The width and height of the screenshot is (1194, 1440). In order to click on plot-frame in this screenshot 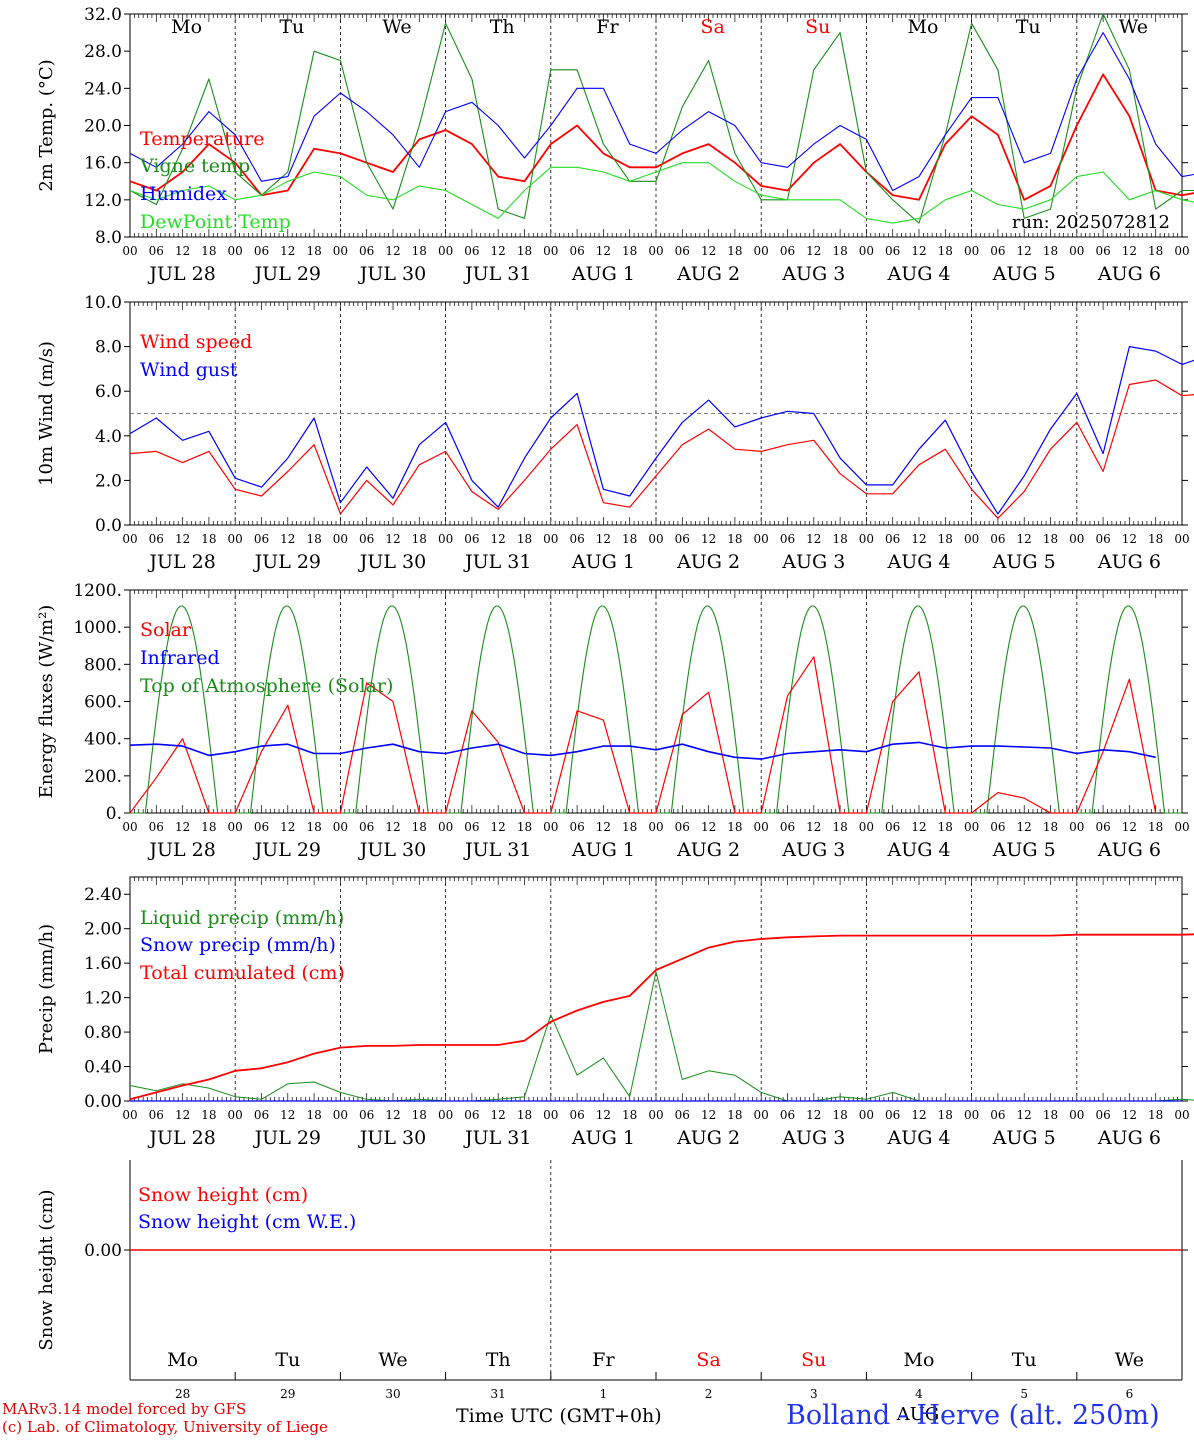, I will do `click(656, 701)`.